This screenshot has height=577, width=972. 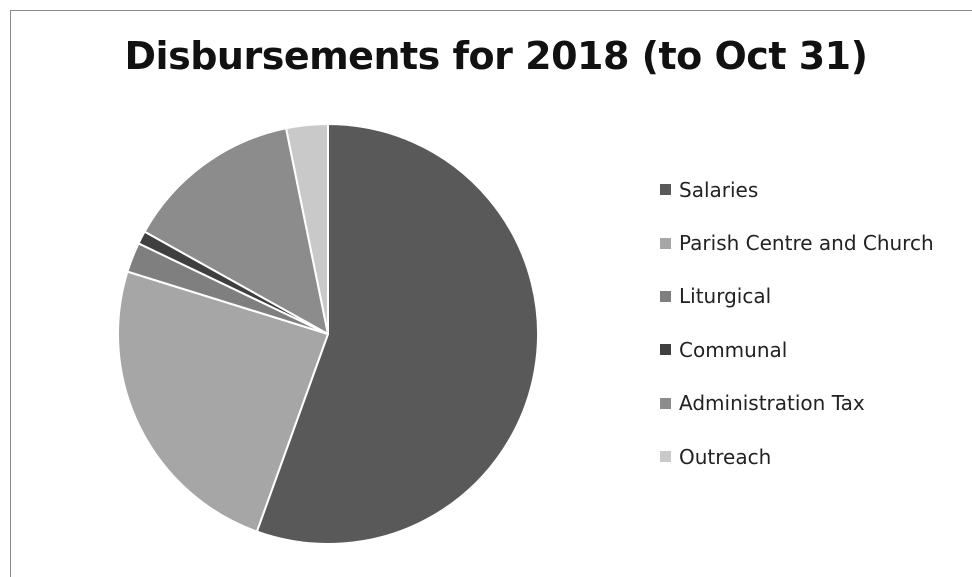 What do you see at coordinates (772, 403) in the screenshot?
I see `legend-label: Administration Tax` at bounding box center [772, 403].